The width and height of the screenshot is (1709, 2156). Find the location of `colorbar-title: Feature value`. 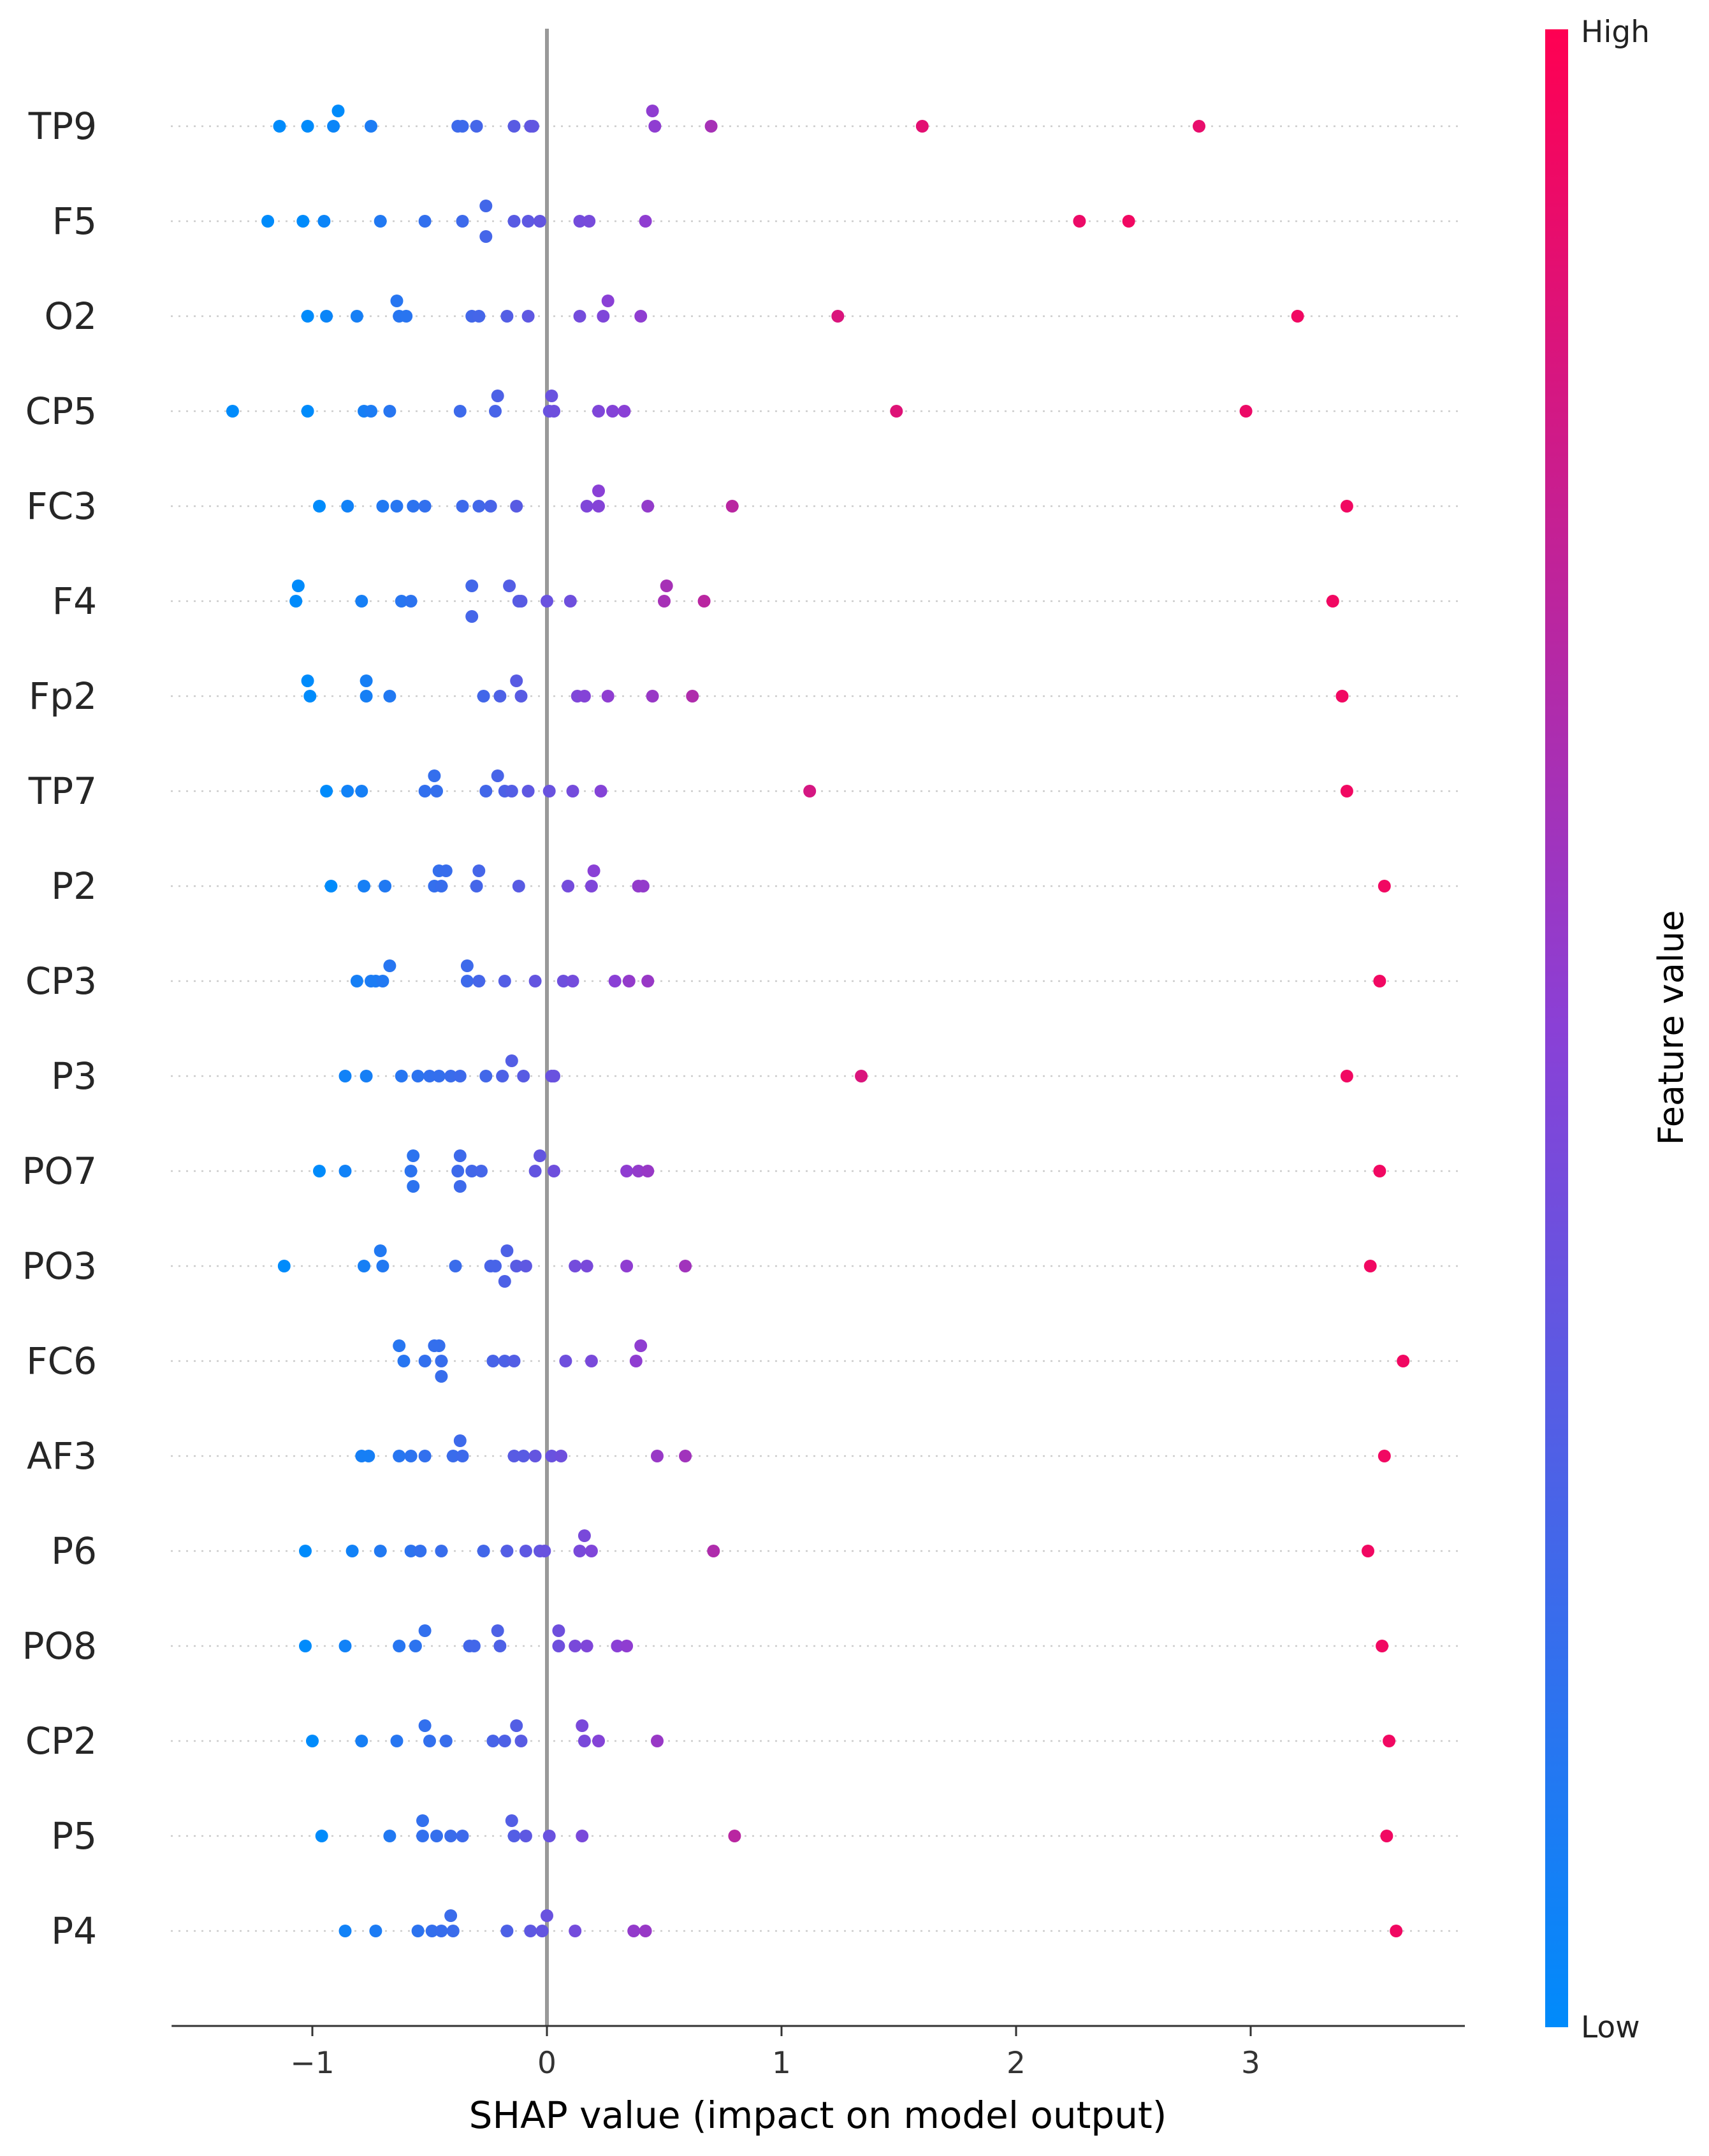

colorbar-title: Feature value is located at coordinates (1671, 1028).